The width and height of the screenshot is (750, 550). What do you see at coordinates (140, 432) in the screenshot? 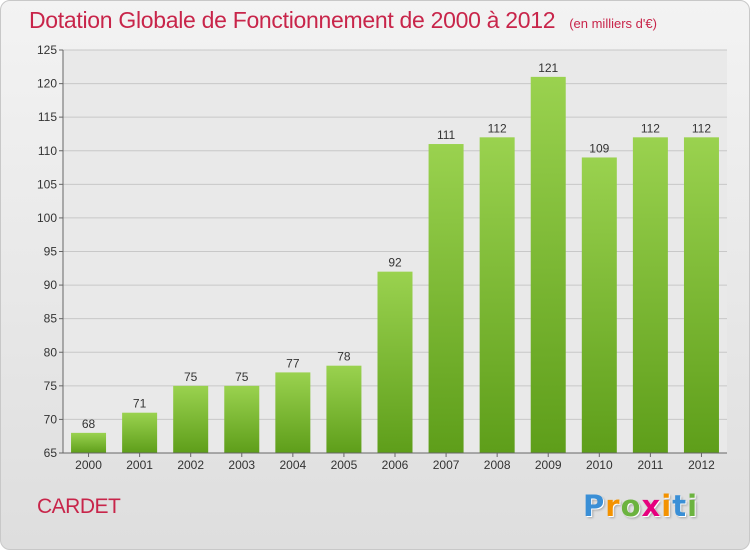
I see `bar-2001` at bounding box center [140, 432].